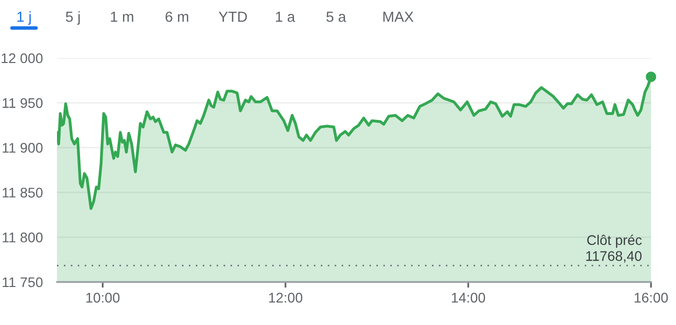 Image resolution: width=676 pixels, height=325 pixels. What do you see at coordinates (22, 237) in the screenshot?
I see `y-tick-label: 11 800` at bounding box center [22, 237].